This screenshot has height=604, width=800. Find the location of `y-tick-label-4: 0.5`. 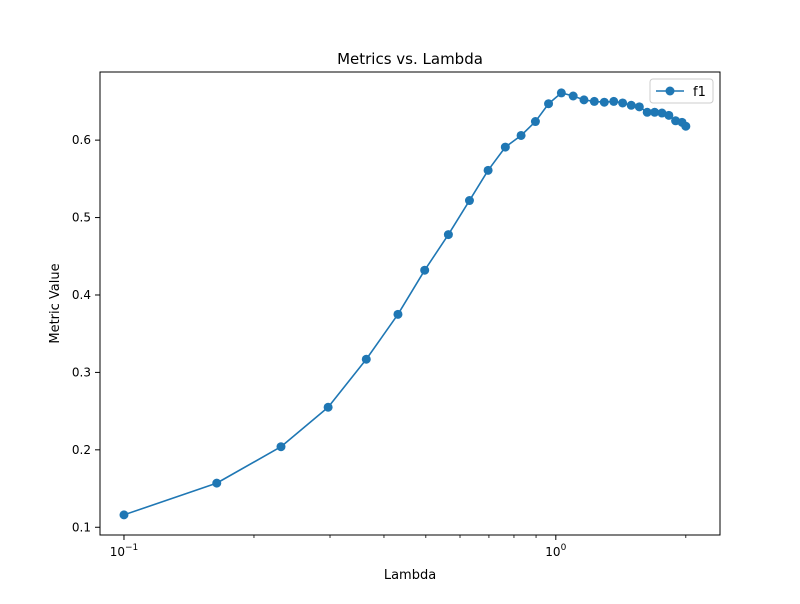

y-tick-label-4: 0.5 is located at coordinates (81, 218).